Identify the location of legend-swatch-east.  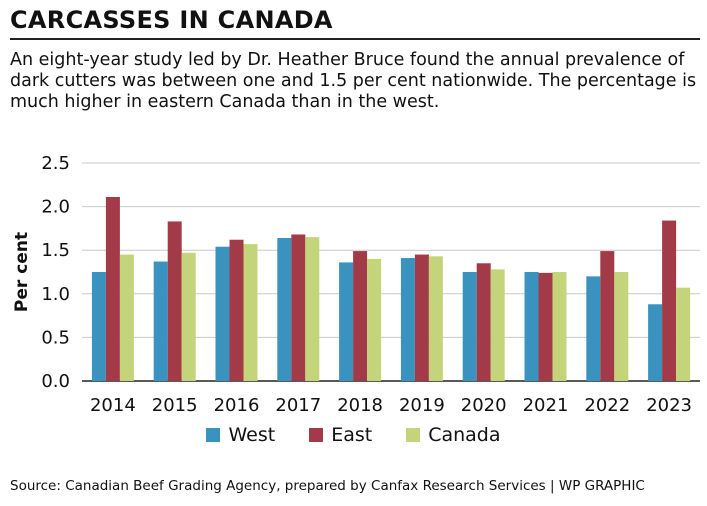
(316, 435).